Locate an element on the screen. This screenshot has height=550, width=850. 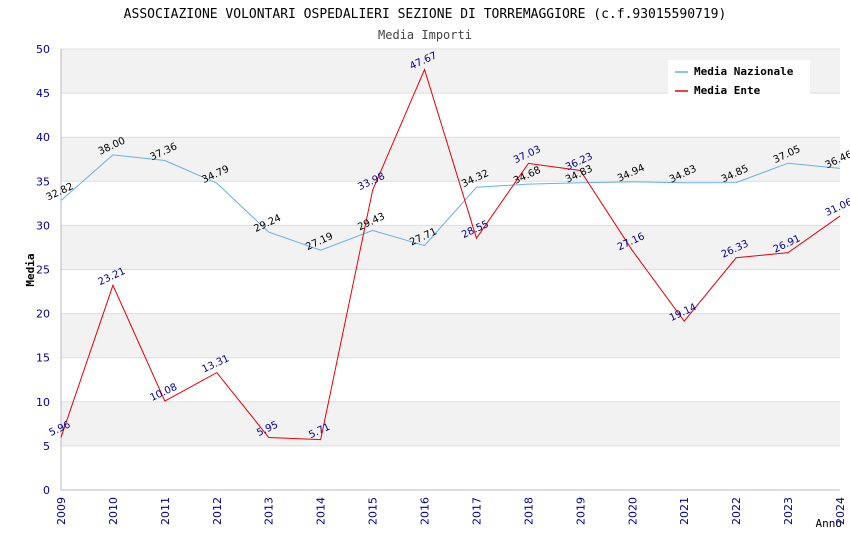
y-tick-labels: 0 5 10 15 20 25 30 35 40 45 50 is located at coordinates (43, 270).